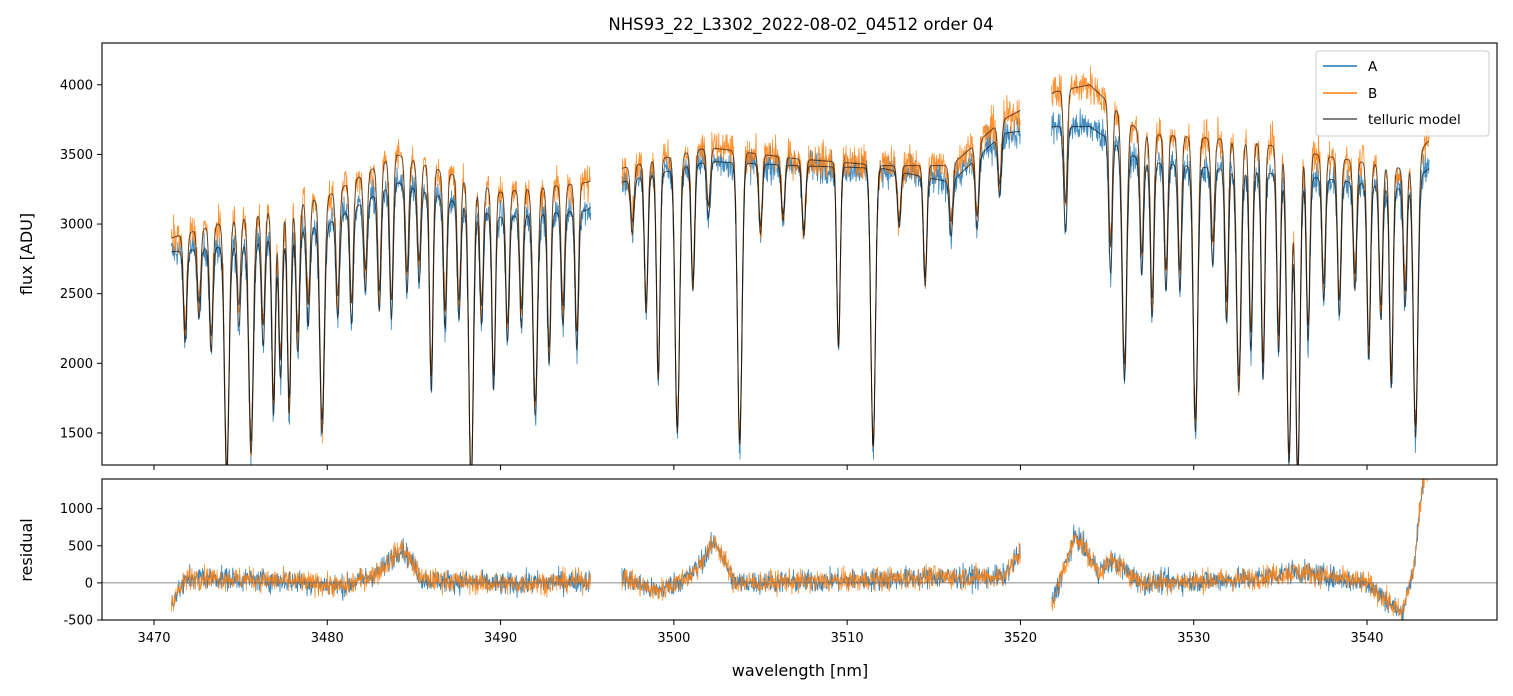 This screenshot has width=1513, height=696. Describe the element at coordinates (78, 621) in the screenshot. I see `residual-y-tick-label: -500` at that location.